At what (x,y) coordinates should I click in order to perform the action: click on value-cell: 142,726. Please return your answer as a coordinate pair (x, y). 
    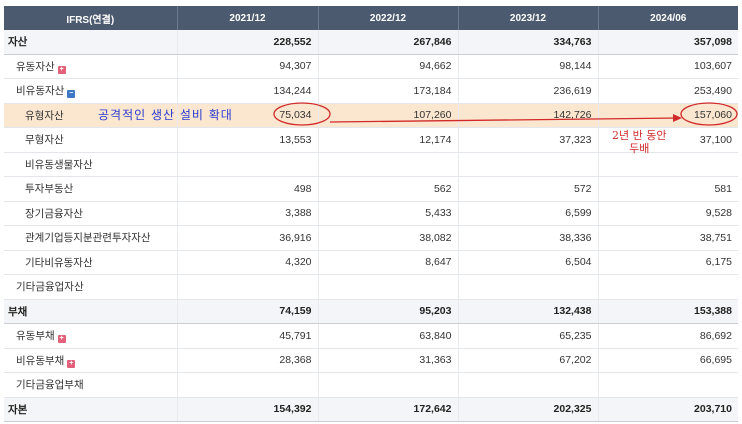
    Looking at the image, I should click on (528, 115).